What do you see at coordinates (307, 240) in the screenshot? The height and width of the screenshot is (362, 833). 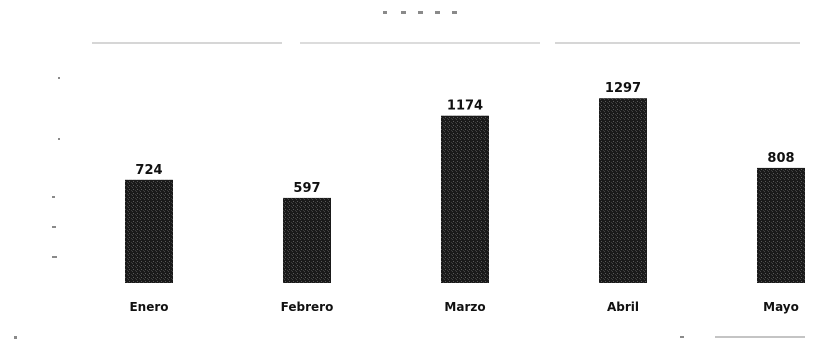 I see `bar-febrero` at bounding box center [307, 240].